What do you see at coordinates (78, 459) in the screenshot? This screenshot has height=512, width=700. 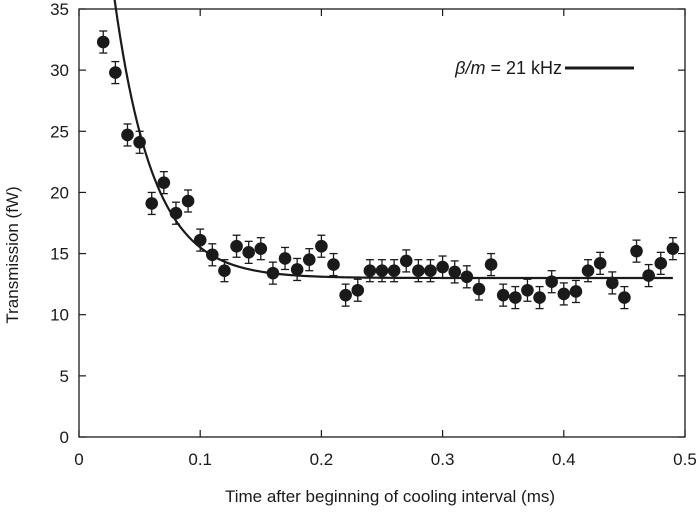 I see `x-tick-label: 0` at bounding box center [78, 459].